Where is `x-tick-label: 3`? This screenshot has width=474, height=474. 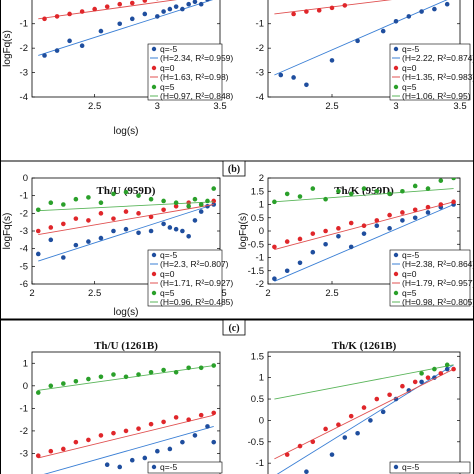
x-tick-label: 3 is located at coordinates (157, 106).